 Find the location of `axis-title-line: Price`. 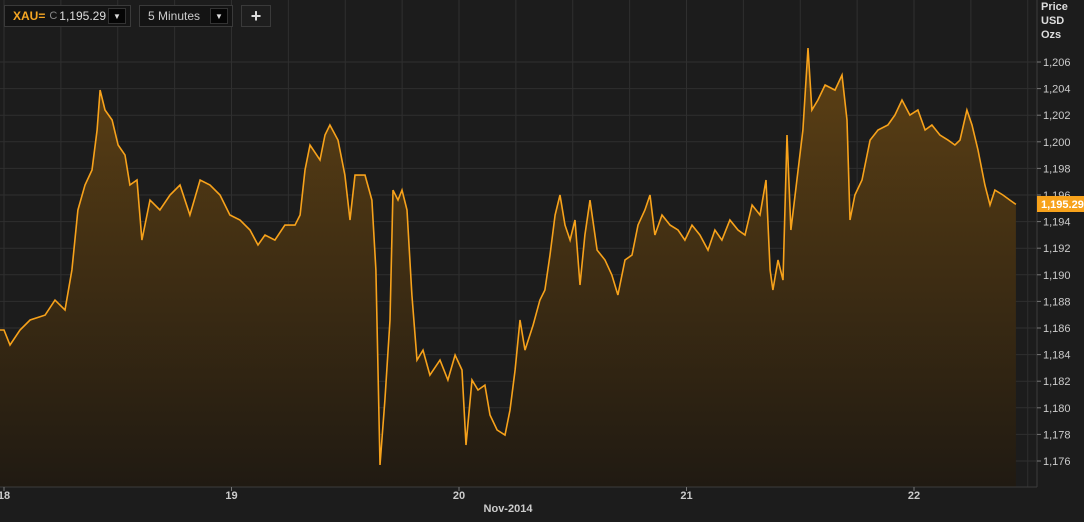

axis-title-line: Price is located at coordinates (1054, 7).